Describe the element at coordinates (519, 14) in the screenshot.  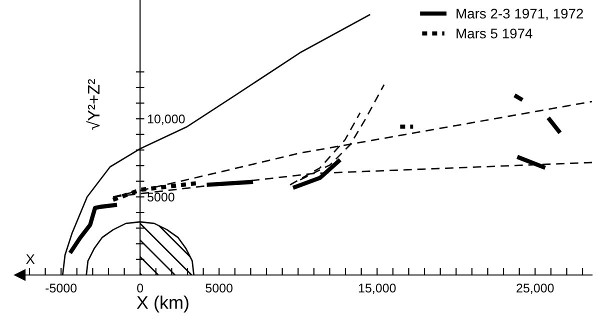
I see `legend-label: Mars 2-3 1971, 1972` at that location.